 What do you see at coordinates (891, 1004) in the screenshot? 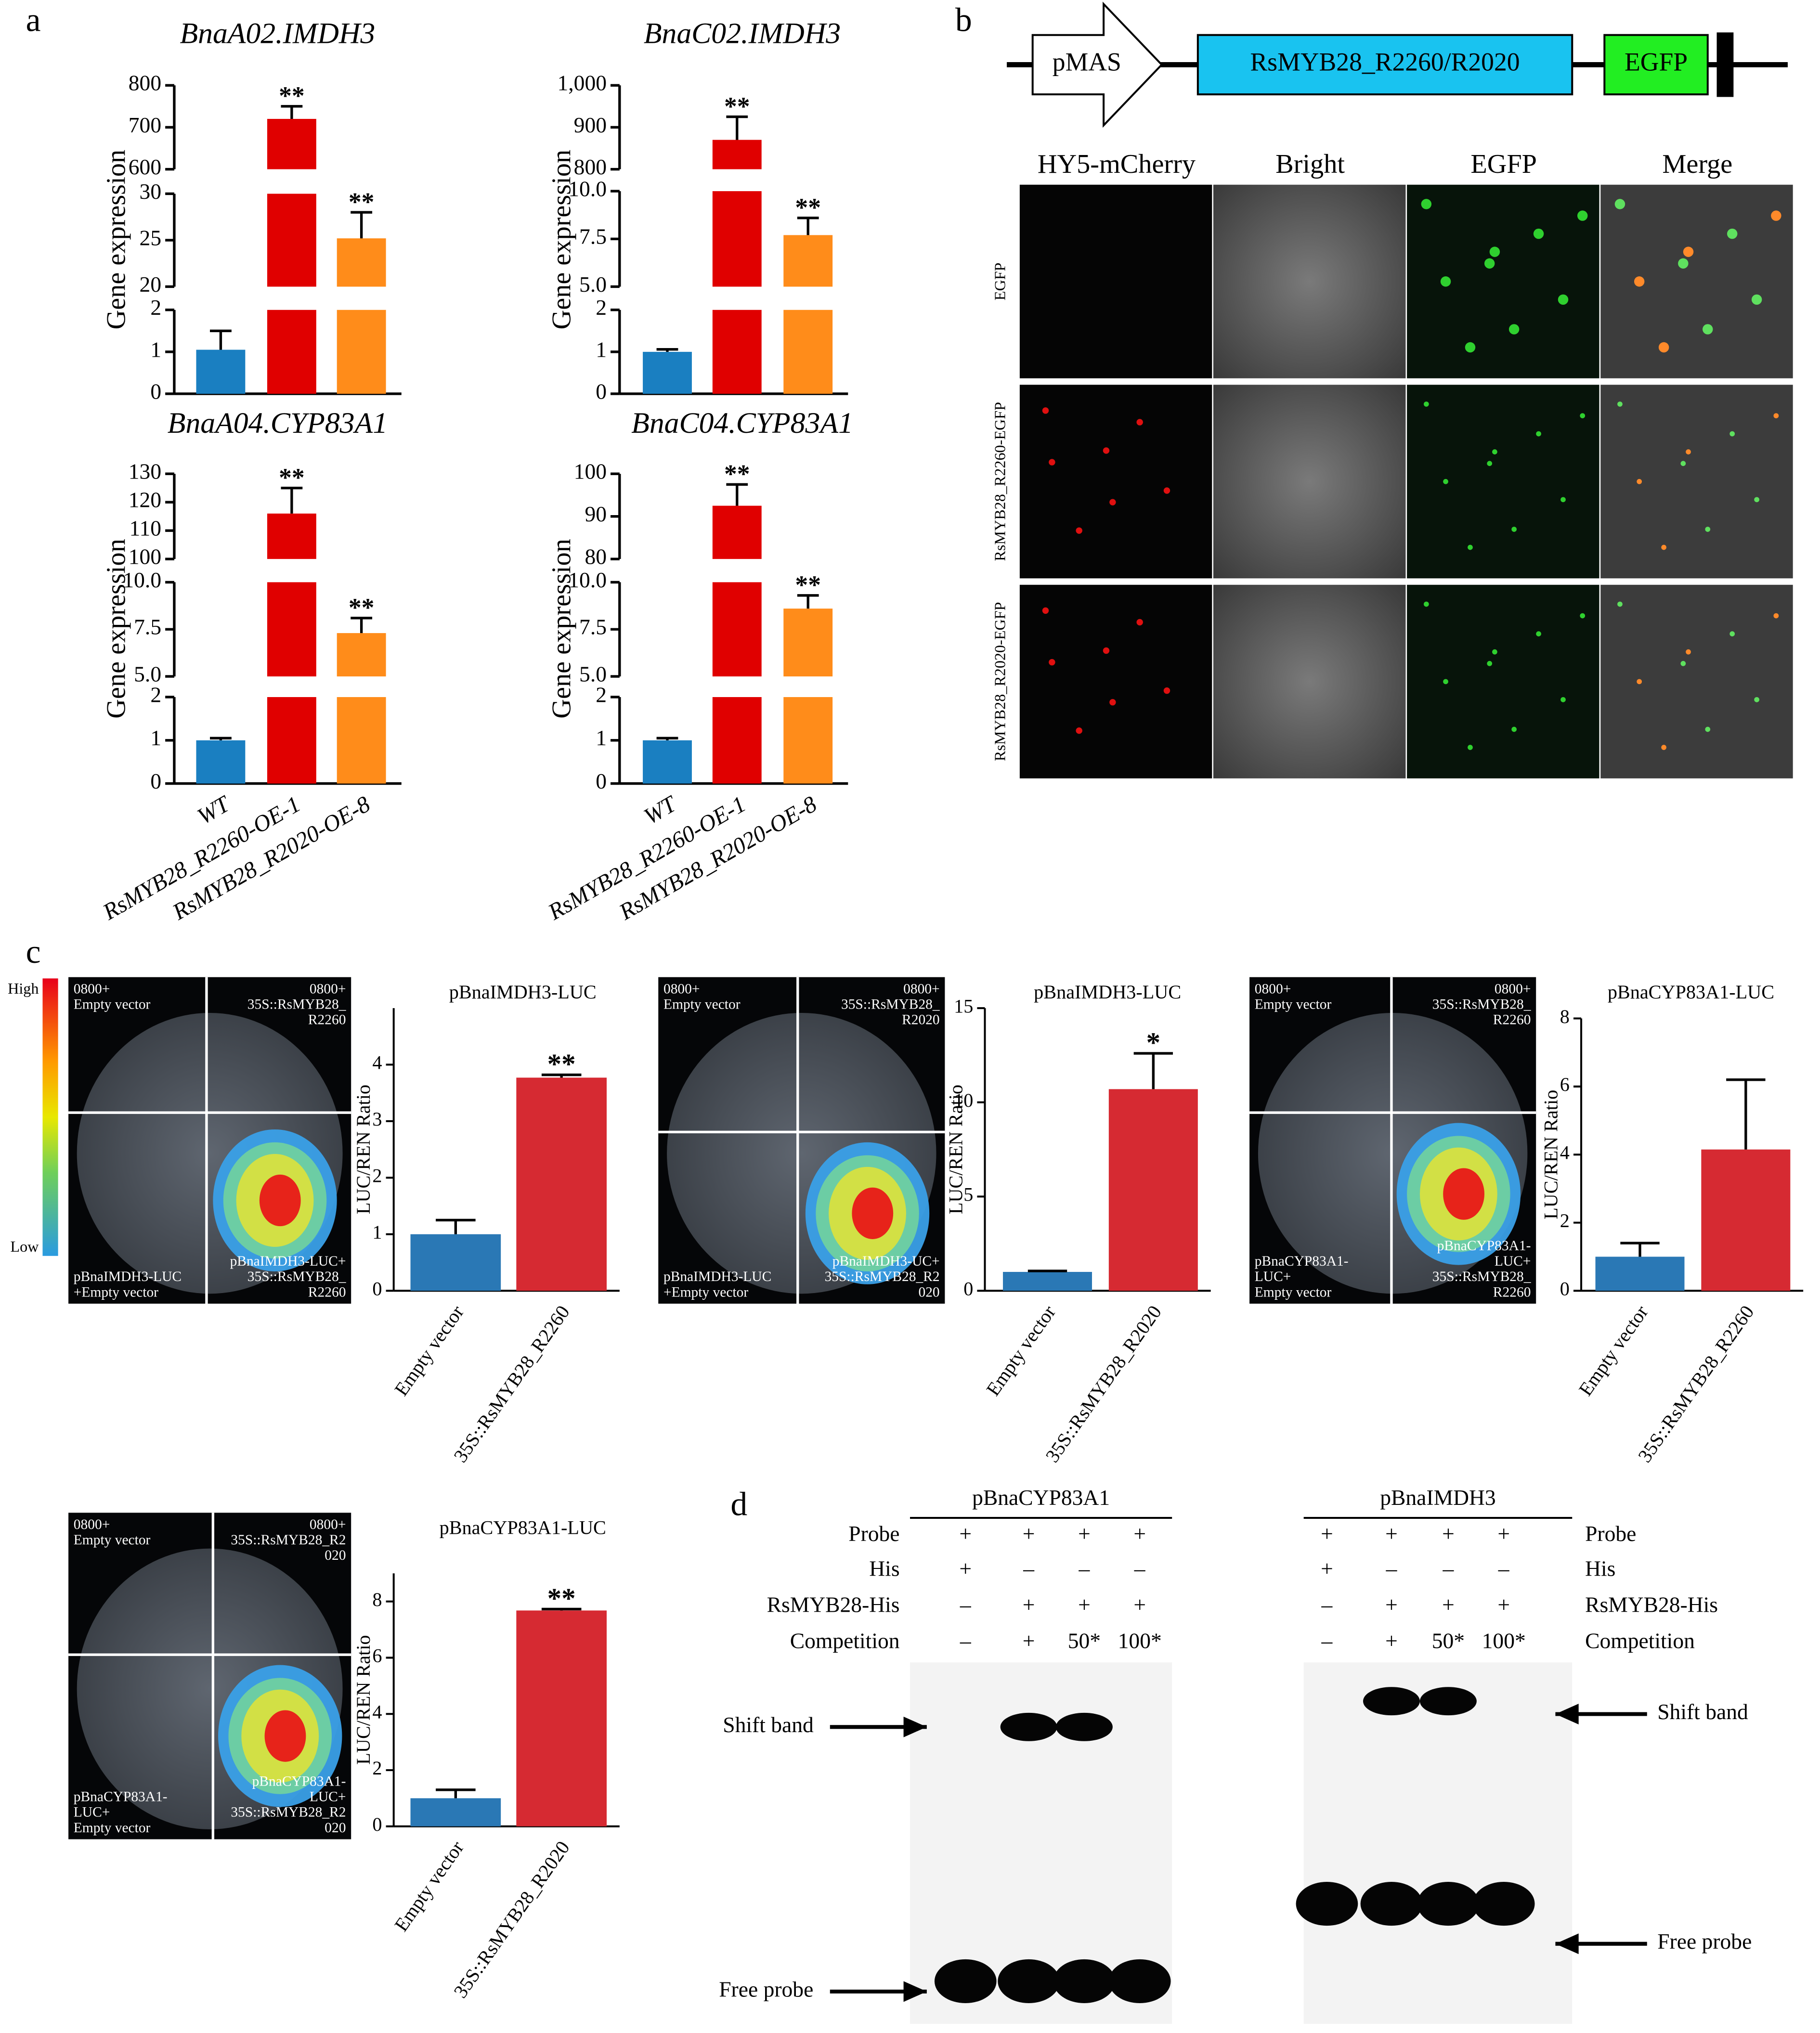
I see `quadrant-label: 35S::RsMYB28_` at bounding box center [891, 1004].